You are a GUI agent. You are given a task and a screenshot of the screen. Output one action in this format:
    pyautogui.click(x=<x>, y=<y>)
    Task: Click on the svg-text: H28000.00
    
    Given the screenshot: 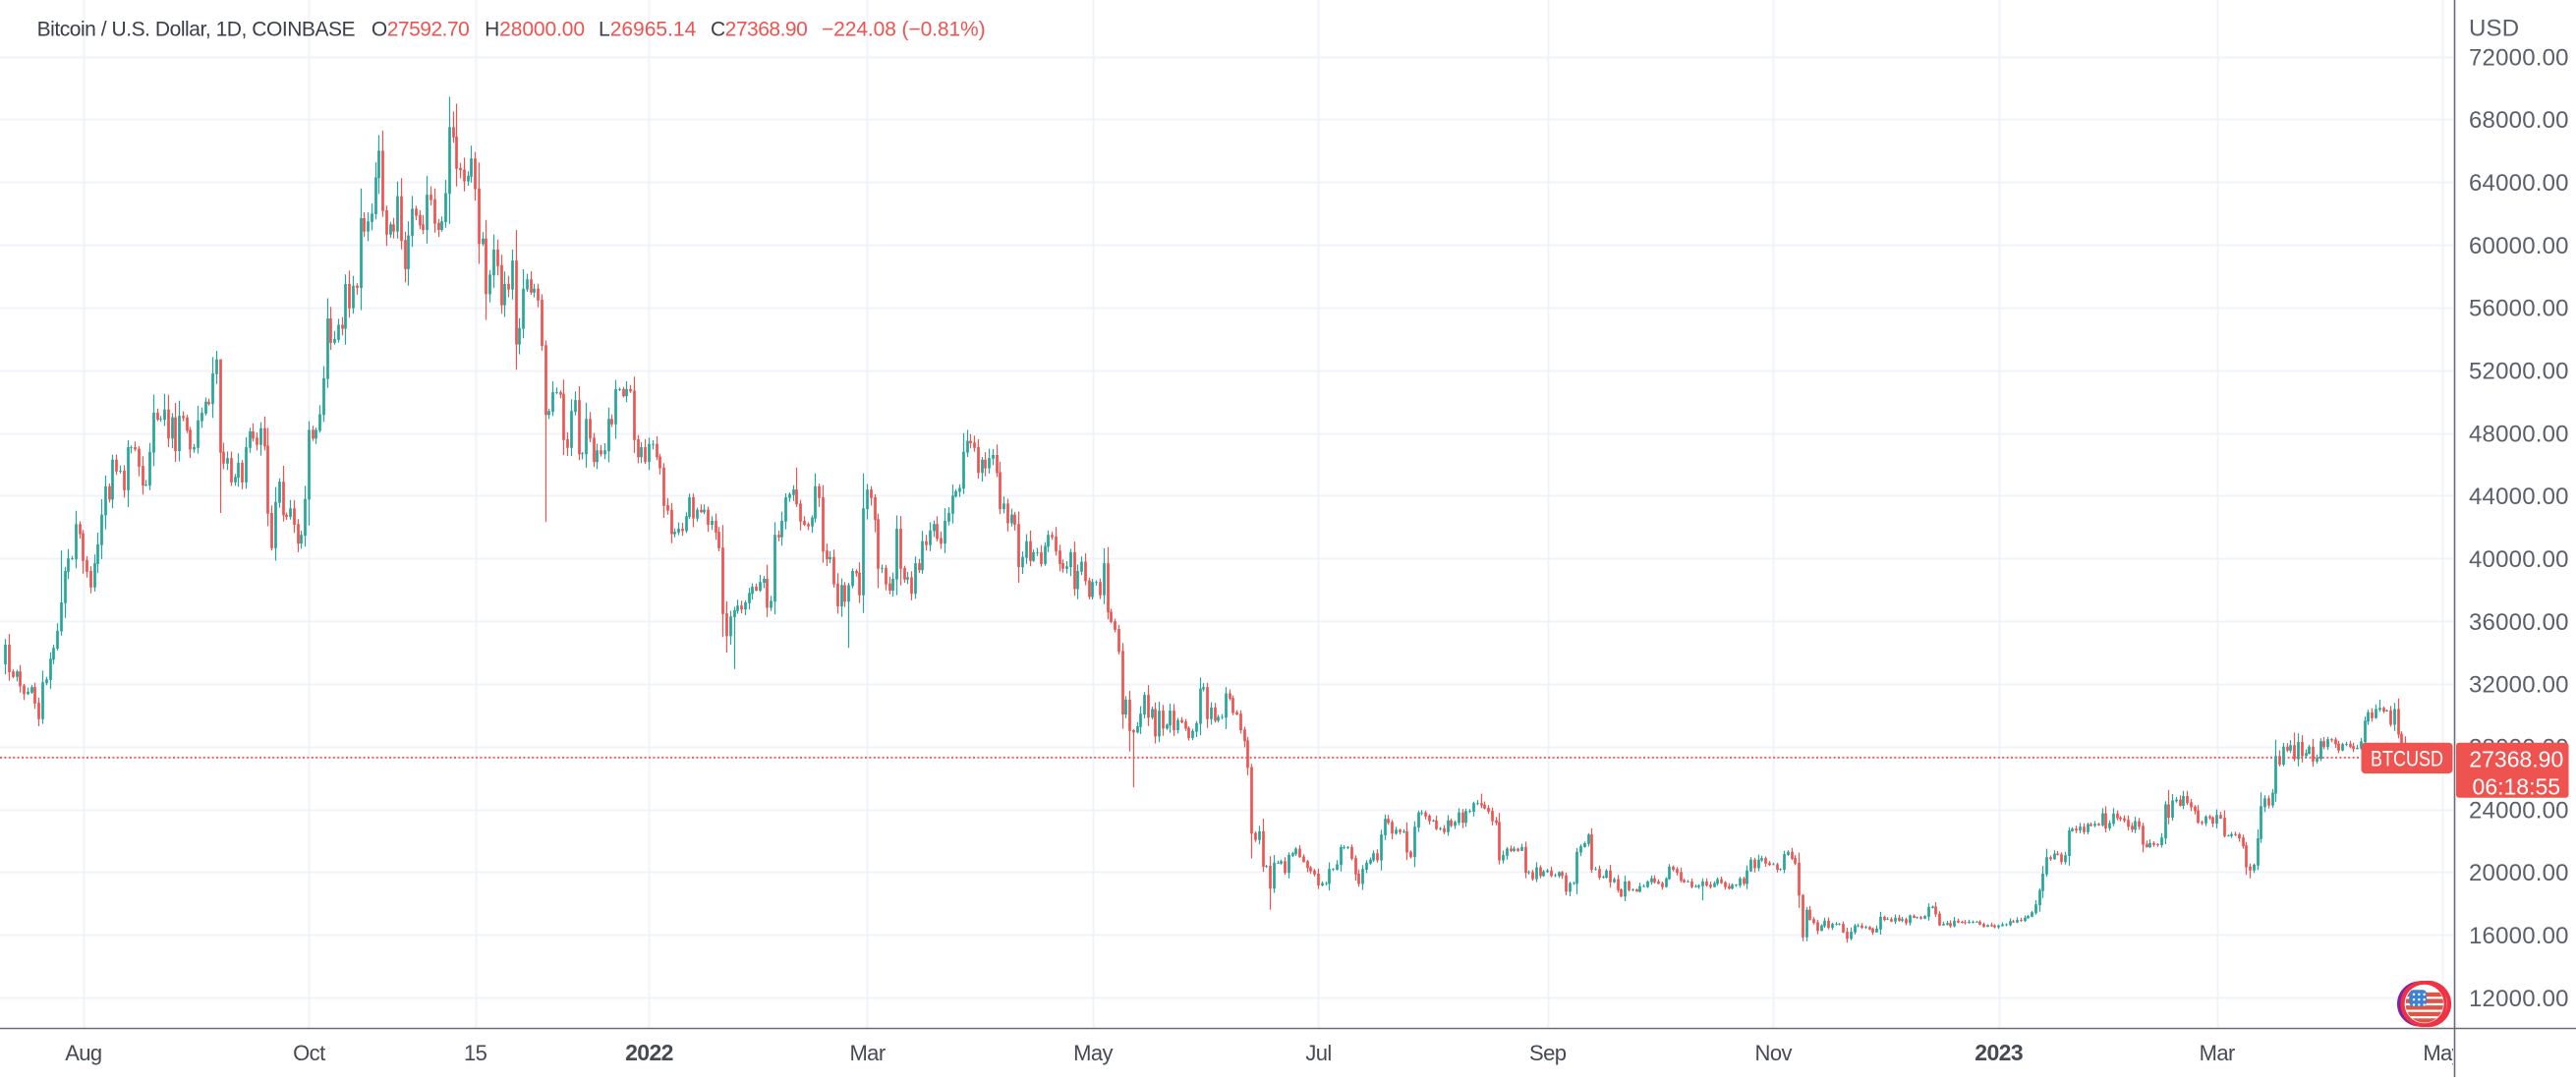 What is the action you would take?
    pyautogui.click(x=535, y=30)
    